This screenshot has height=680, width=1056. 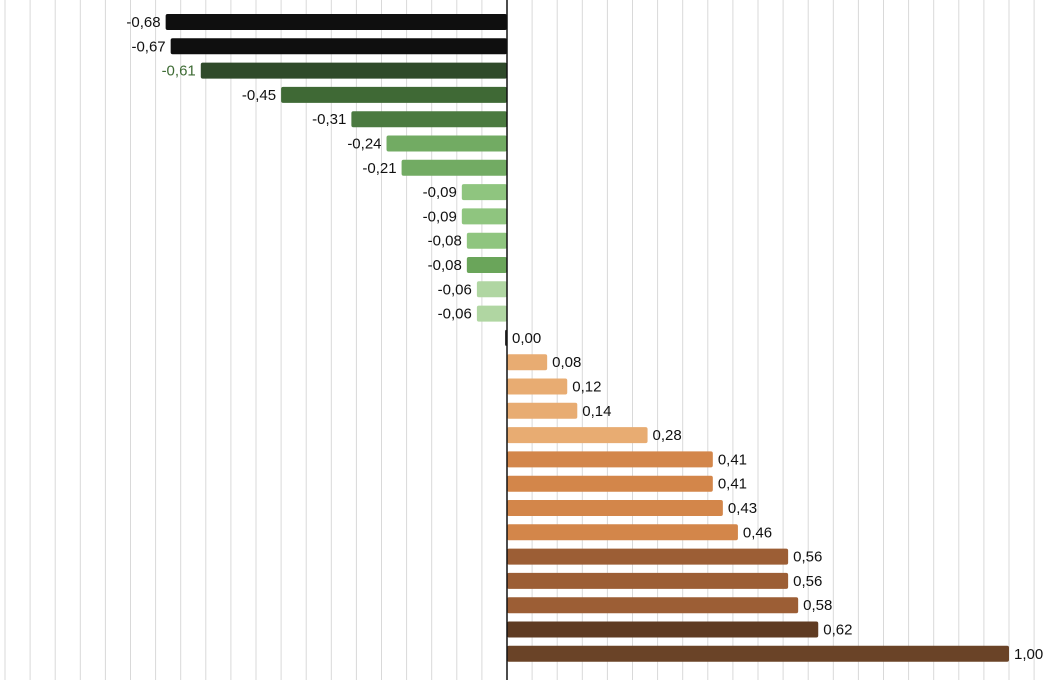 I want to click on value-label: 0,62, so click(x=837, y=630).